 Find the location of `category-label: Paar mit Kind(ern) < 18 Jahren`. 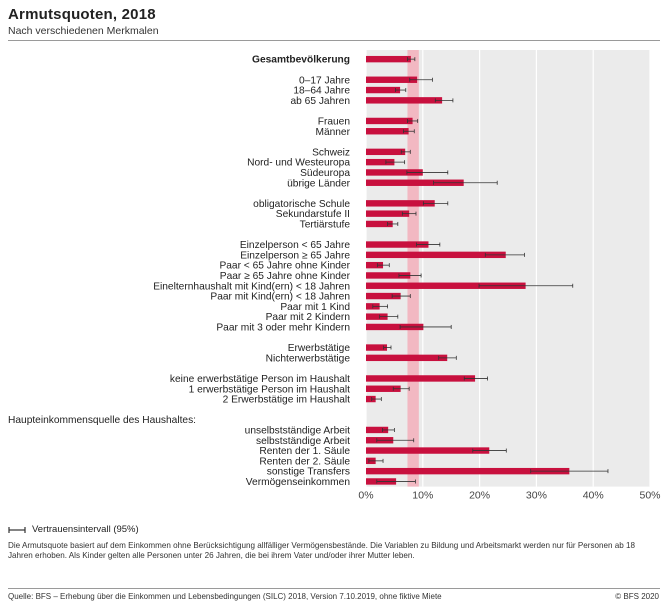

category-label: Paar mit Kind(ern) < 18 Jahren is located at coordinates (280, 297).